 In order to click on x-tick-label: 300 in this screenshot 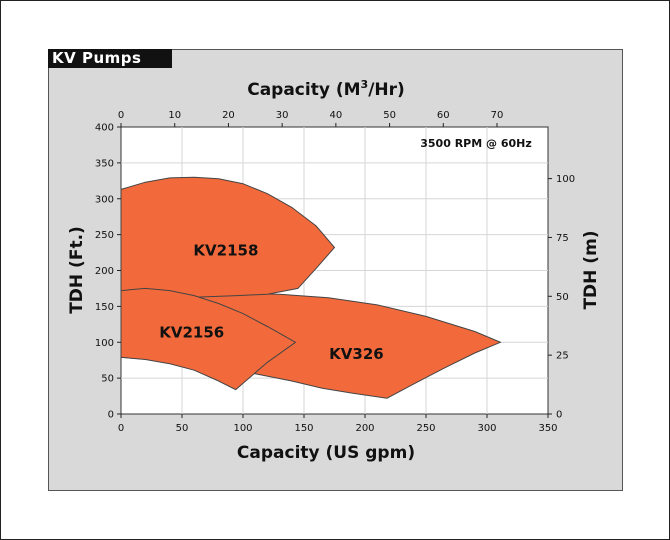, I will do `click(486, 428)`.